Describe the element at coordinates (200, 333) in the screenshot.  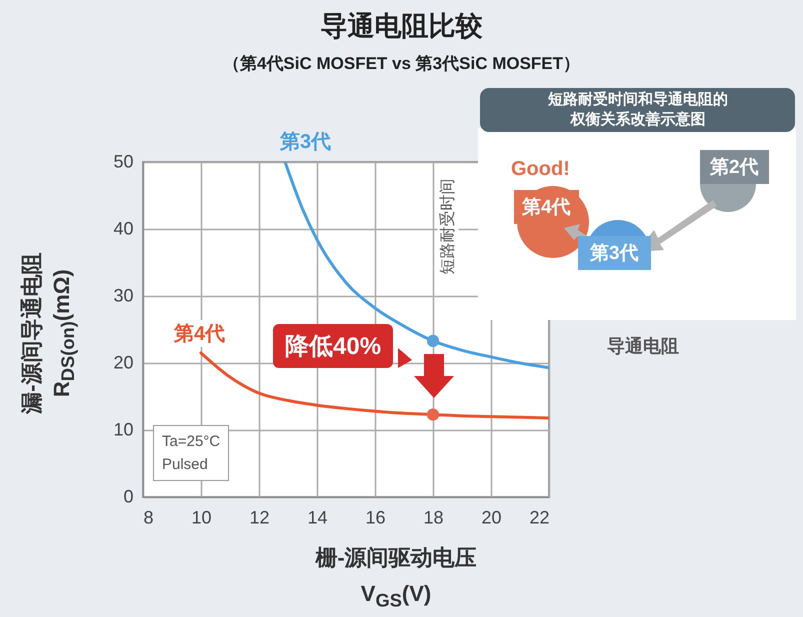
I see `series-label: 第4代` at that location.